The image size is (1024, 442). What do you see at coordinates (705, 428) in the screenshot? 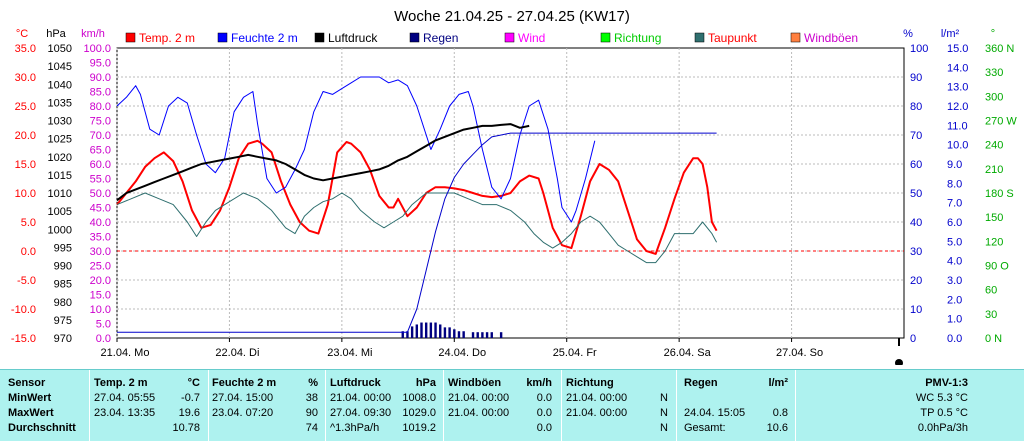
I see `stat-rain-t: Gesamt:` at bounding box center [705, 428].